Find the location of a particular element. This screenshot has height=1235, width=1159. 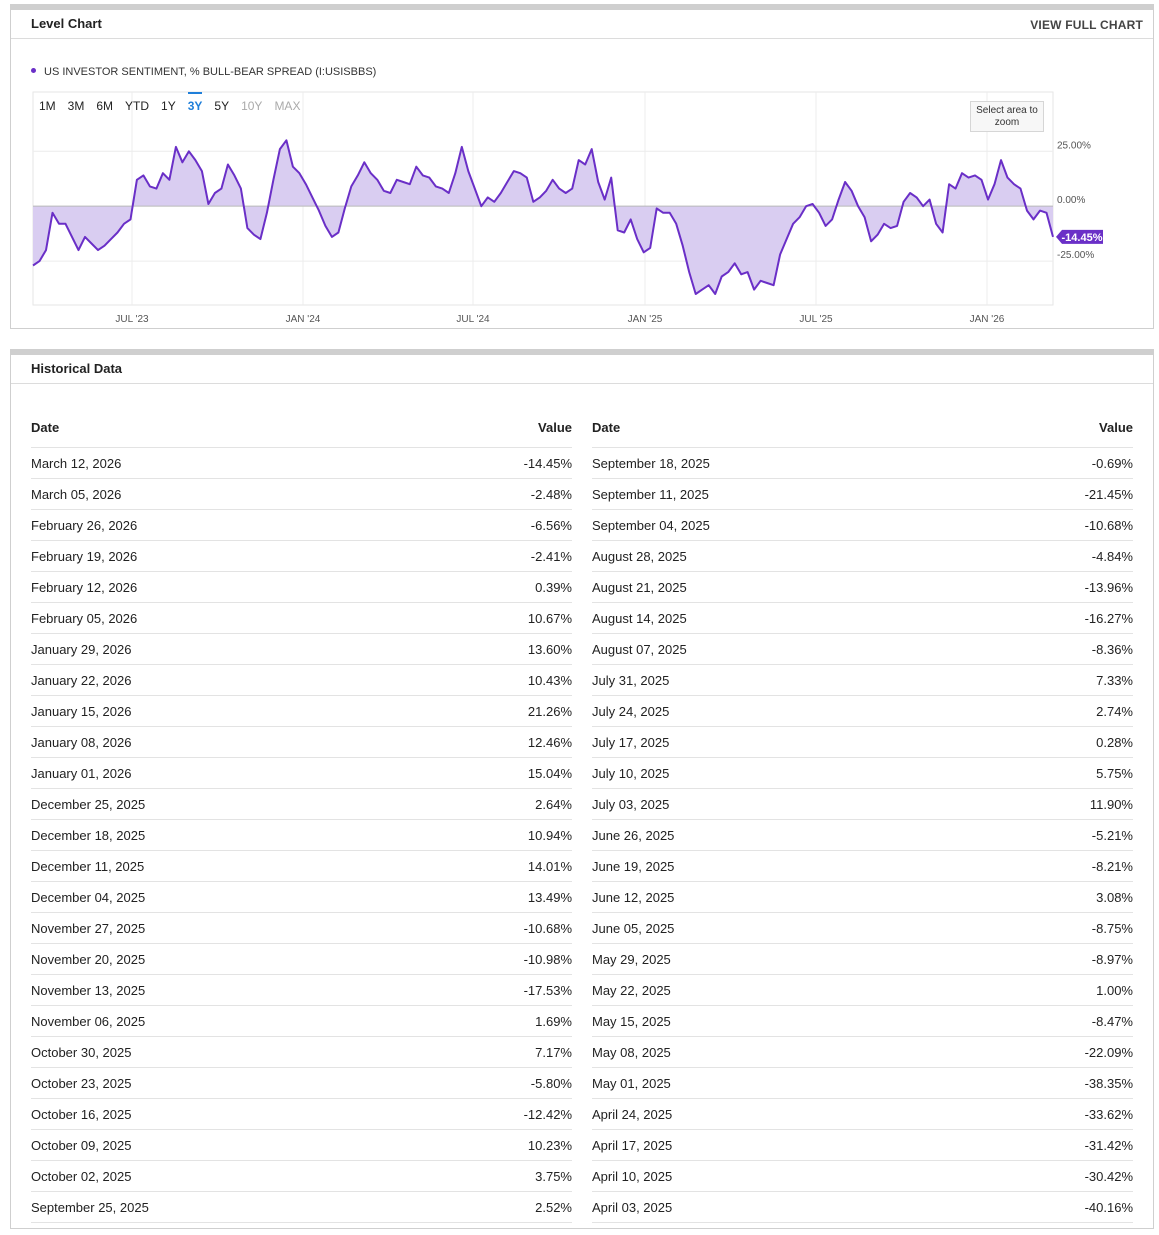

table-row: June 12, 2025 3.08% is located at coordinates (862, 897).